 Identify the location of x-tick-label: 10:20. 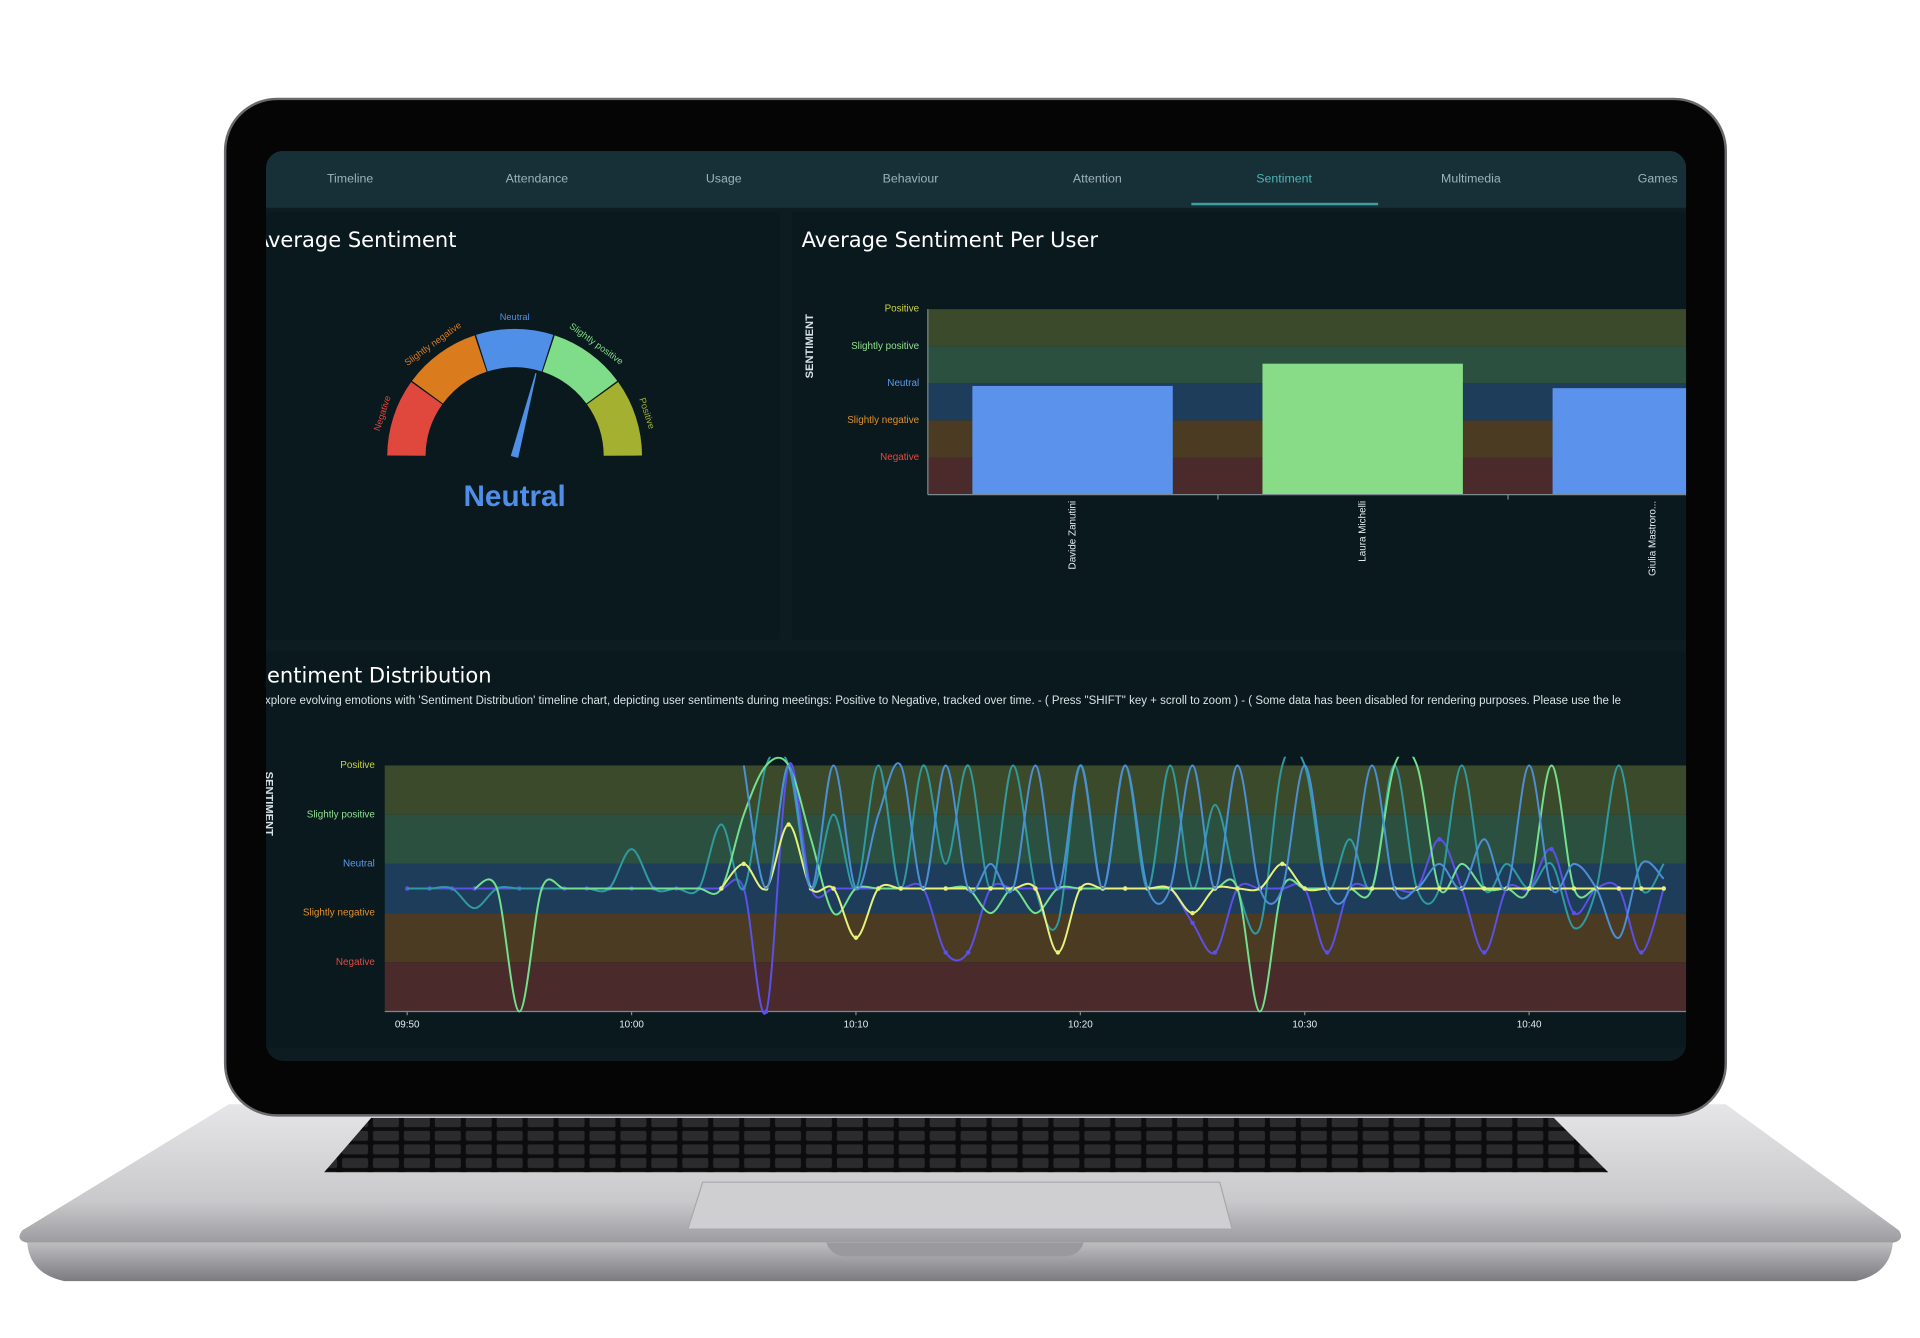
(1080, 1025).